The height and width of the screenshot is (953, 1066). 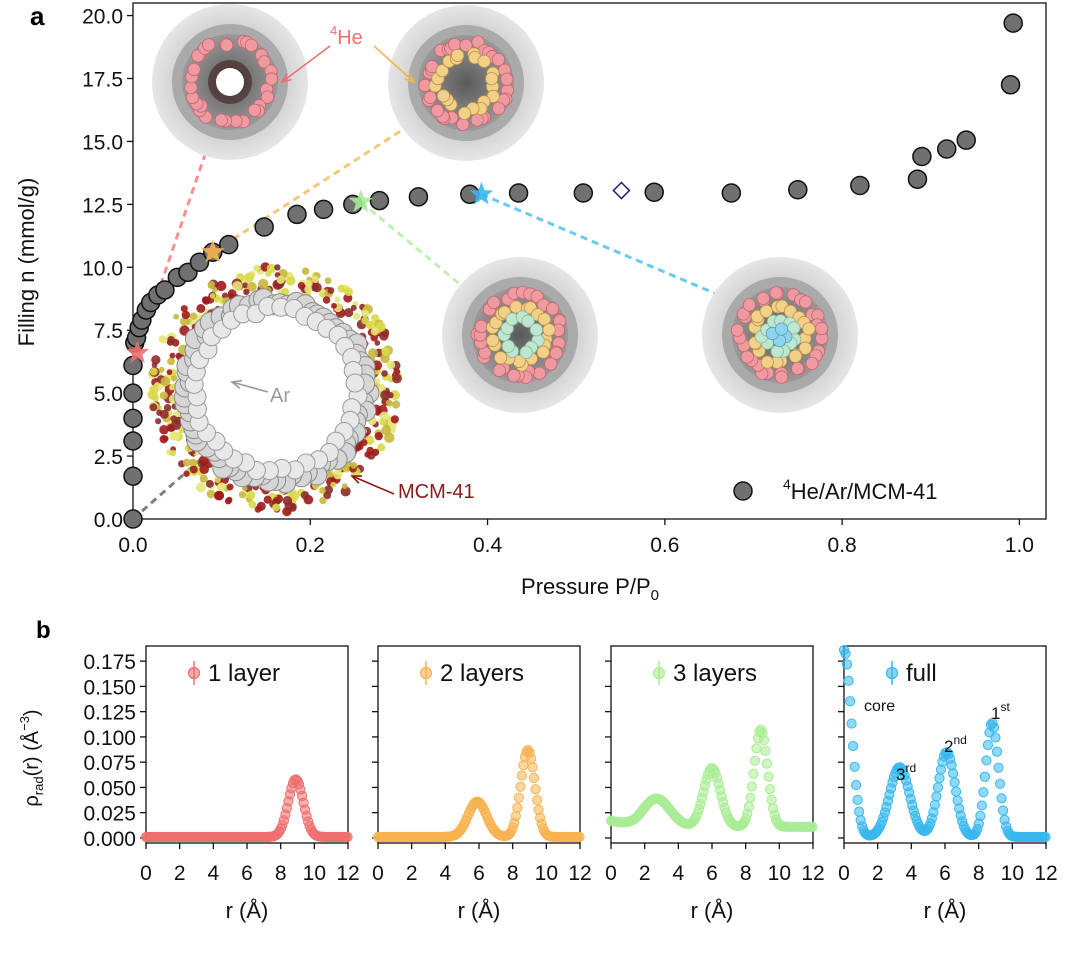 What do you see at coordinates (466, 83) in the screenshot?
I see `pore-snapshot-2-layers` at bounding box center [466, 83].